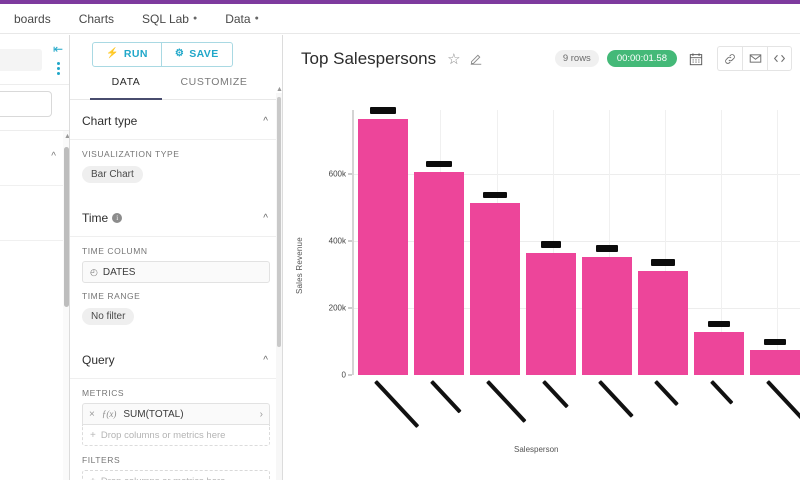 The height and width of the screenshot is (480, 800). I want to click on filters-dropzone: + Drop columns or metrics here, so click(176, 475).